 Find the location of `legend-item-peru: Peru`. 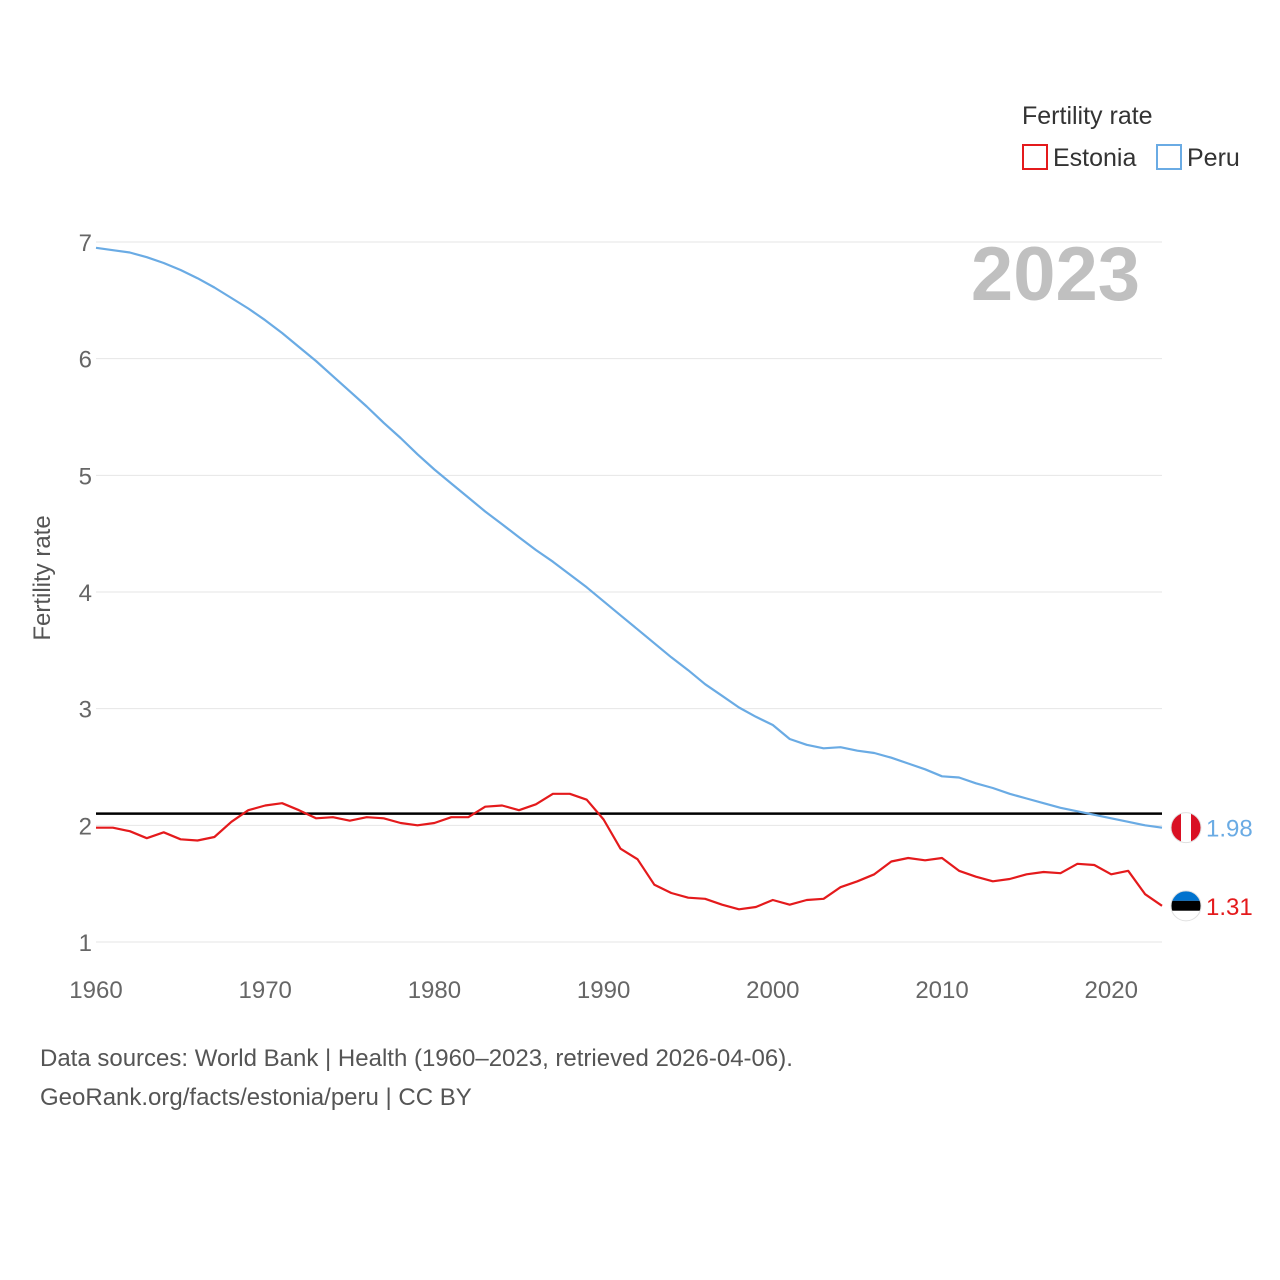

legend-item-peru: Peru is located at coordinates (1198, 158).